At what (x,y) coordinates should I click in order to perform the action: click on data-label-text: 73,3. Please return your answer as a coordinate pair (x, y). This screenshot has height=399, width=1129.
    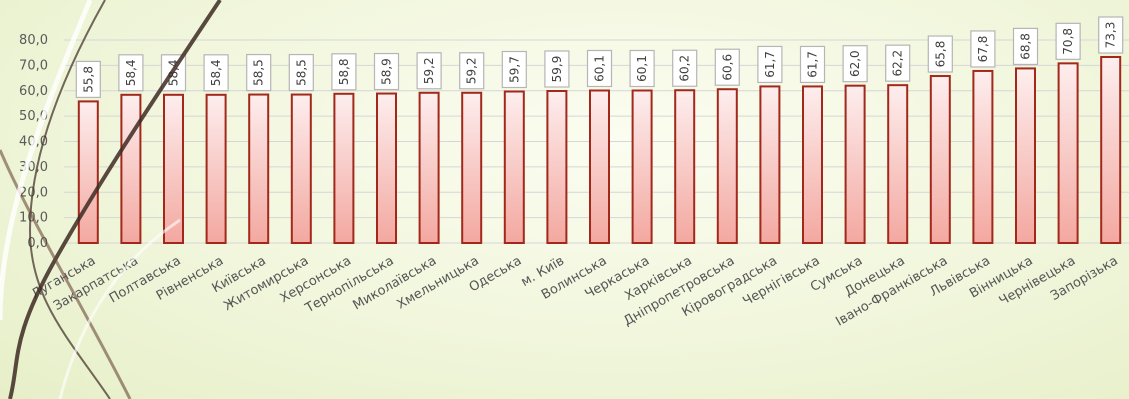
    Looking at the image, I should click on (1111, 35).